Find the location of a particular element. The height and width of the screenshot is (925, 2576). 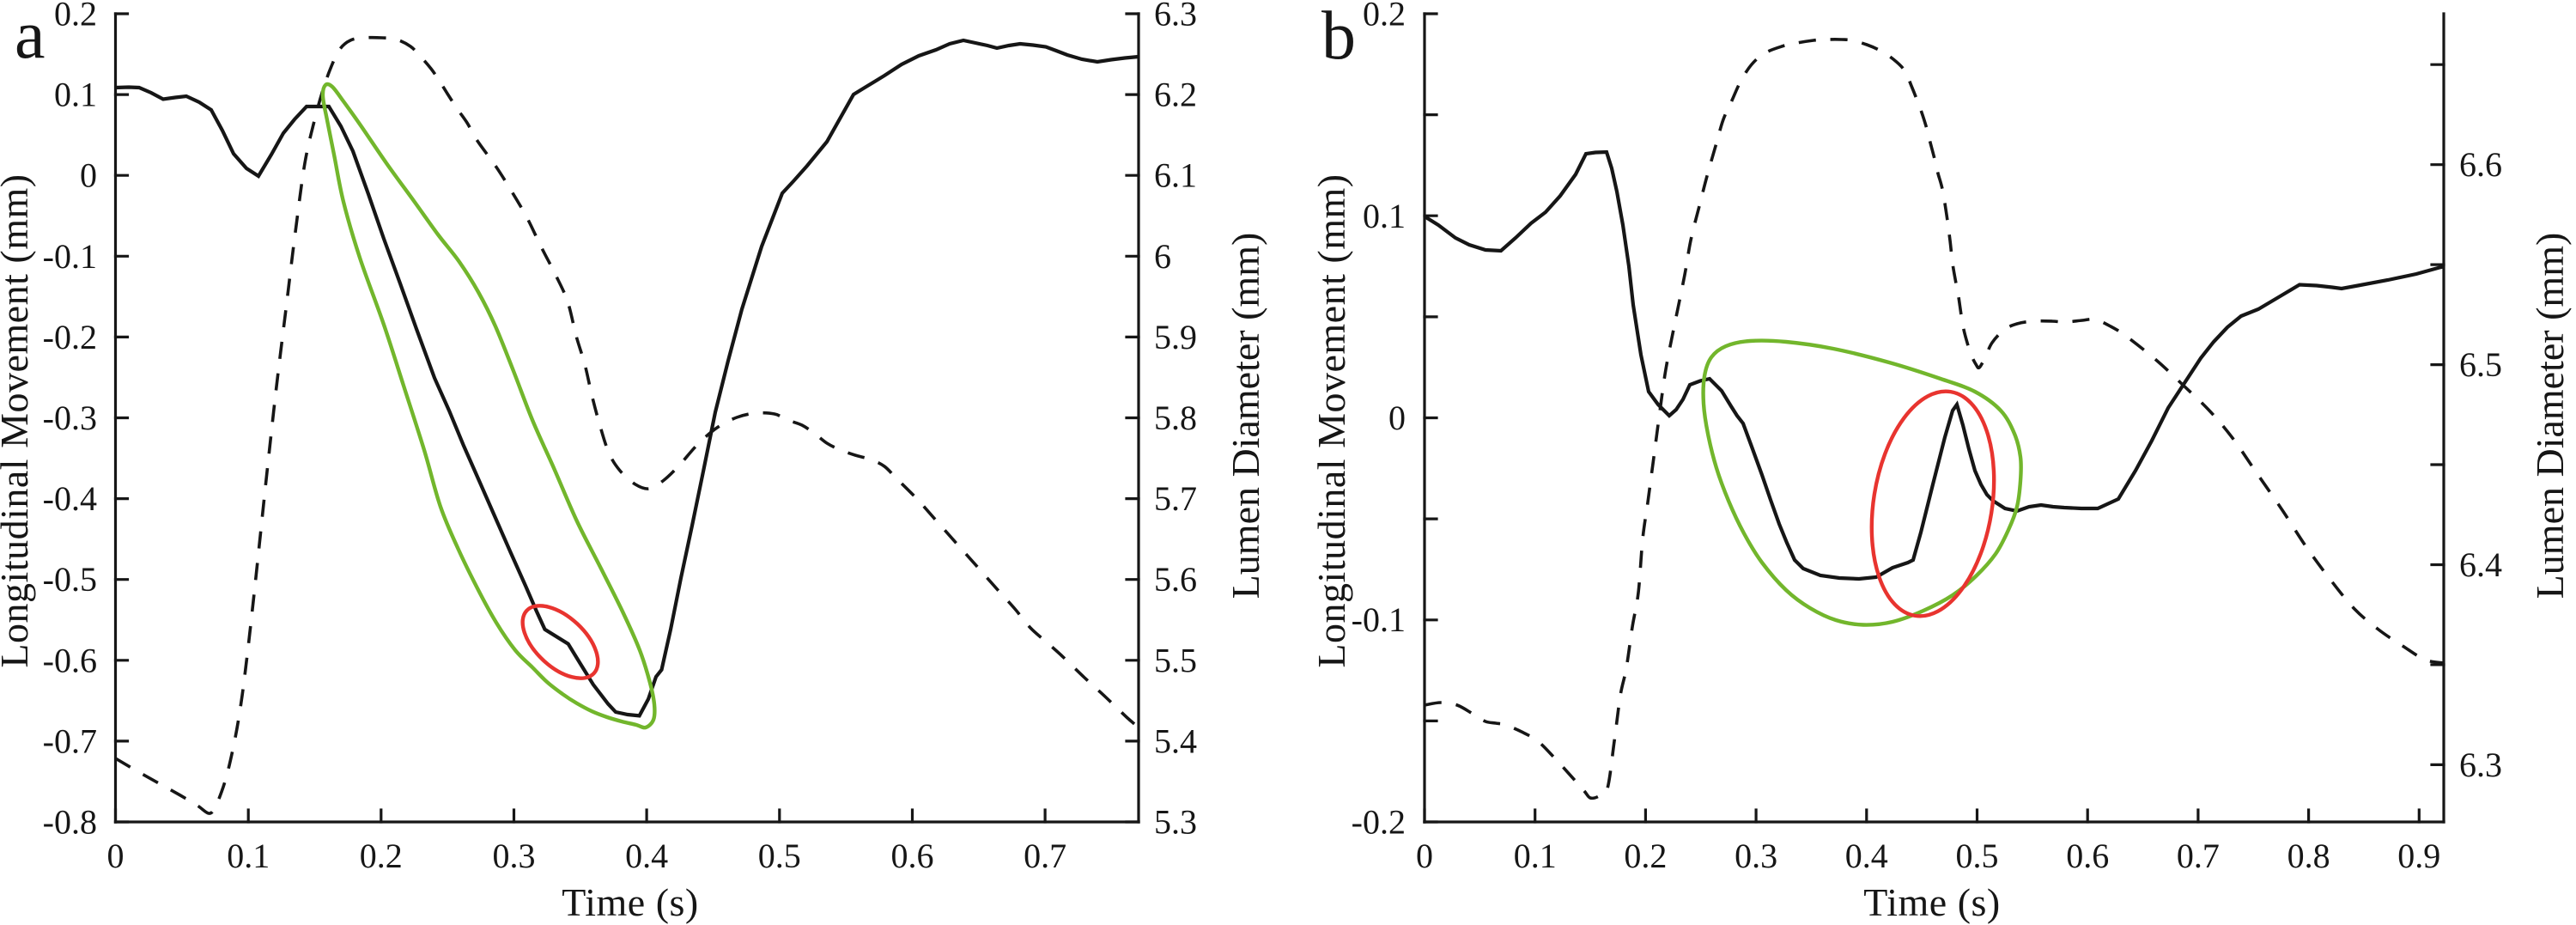

svg-text: -0.8 is located at coordinates (70, 822).